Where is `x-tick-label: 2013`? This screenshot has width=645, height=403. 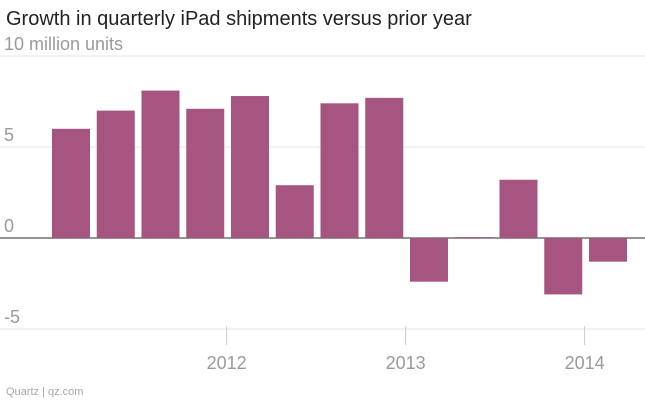 x-tick-label: 2013 is located at coordinates (406, 363).